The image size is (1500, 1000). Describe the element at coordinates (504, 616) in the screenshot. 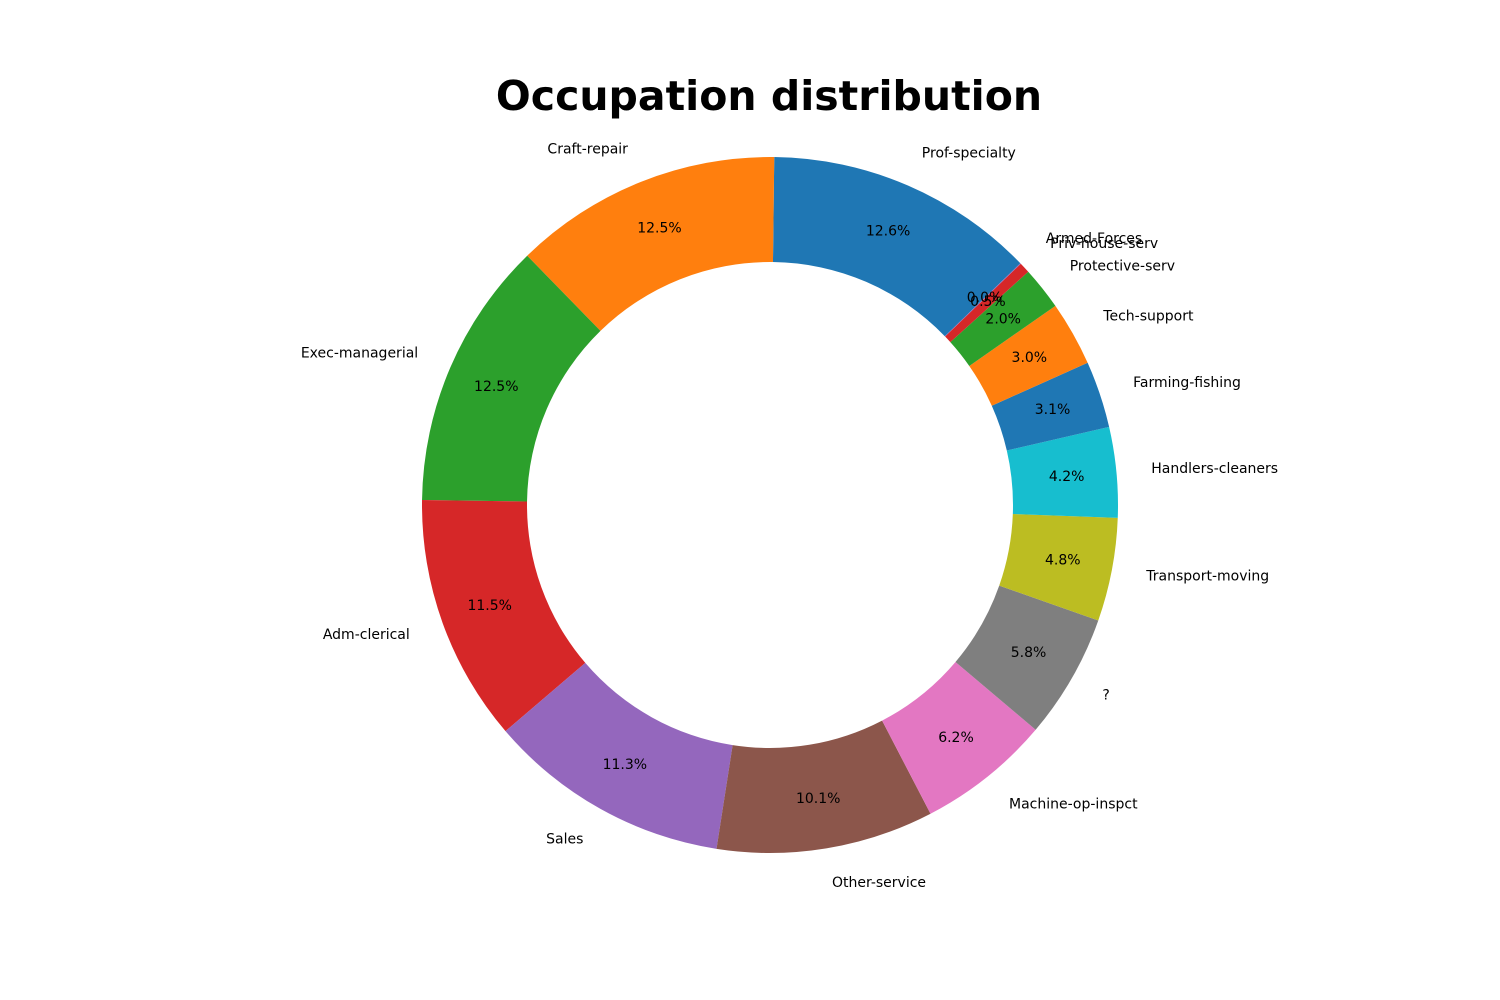

I see `slice-adm-clerical` at that location.